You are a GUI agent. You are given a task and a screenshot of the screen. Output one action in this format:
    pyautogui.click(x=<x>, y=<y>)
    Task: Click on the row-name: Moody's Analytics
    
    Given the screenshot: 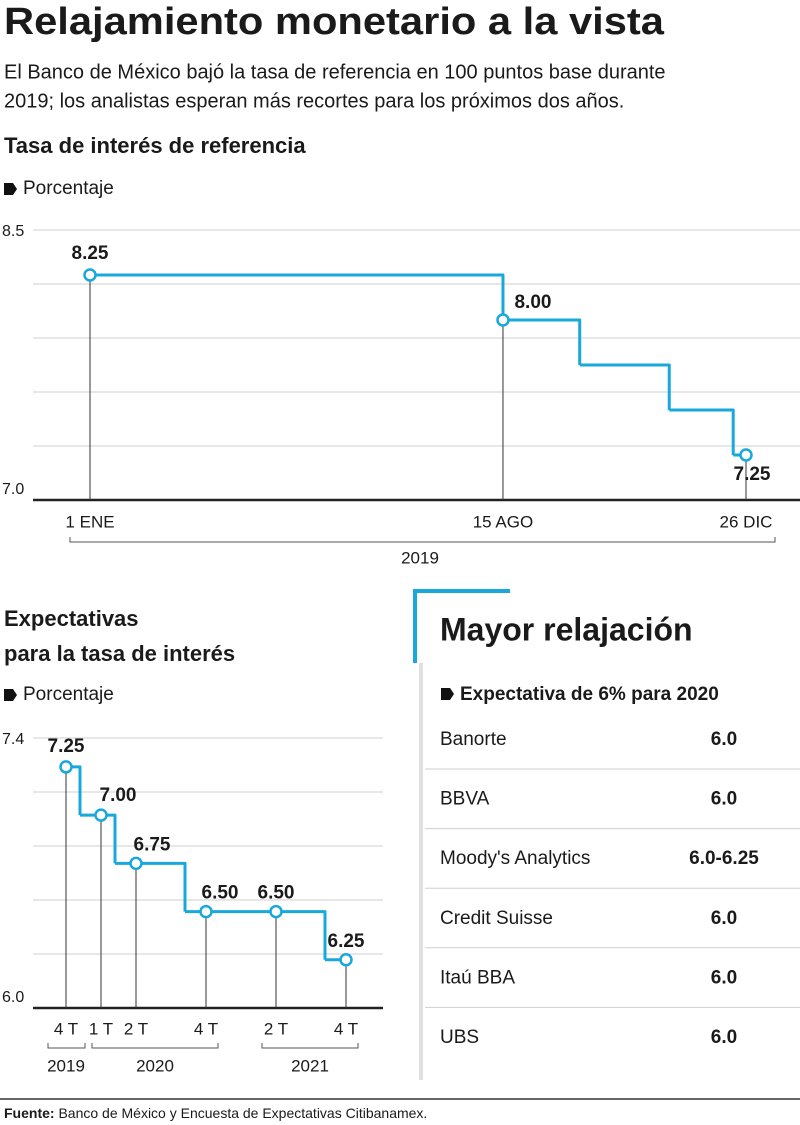 What is the action you would take?
    pyautogui.click(x=515, y=858)
    